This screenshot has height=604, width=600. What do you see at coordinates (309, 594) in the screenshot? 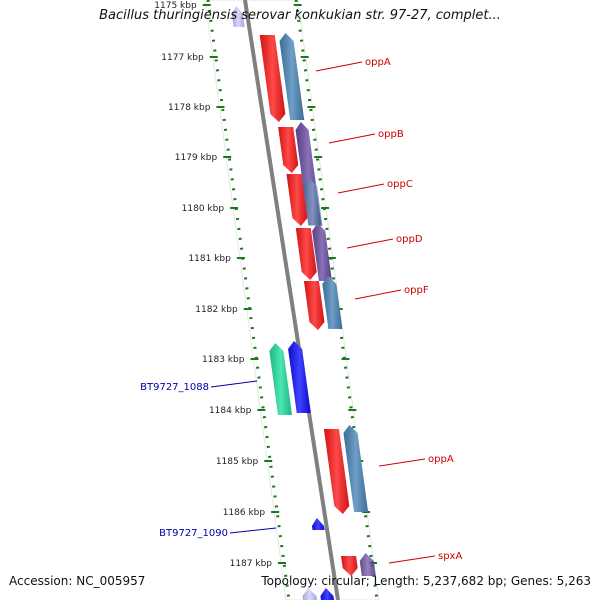
I see `gene-bottom-pale` at bounding box center [309, 594].